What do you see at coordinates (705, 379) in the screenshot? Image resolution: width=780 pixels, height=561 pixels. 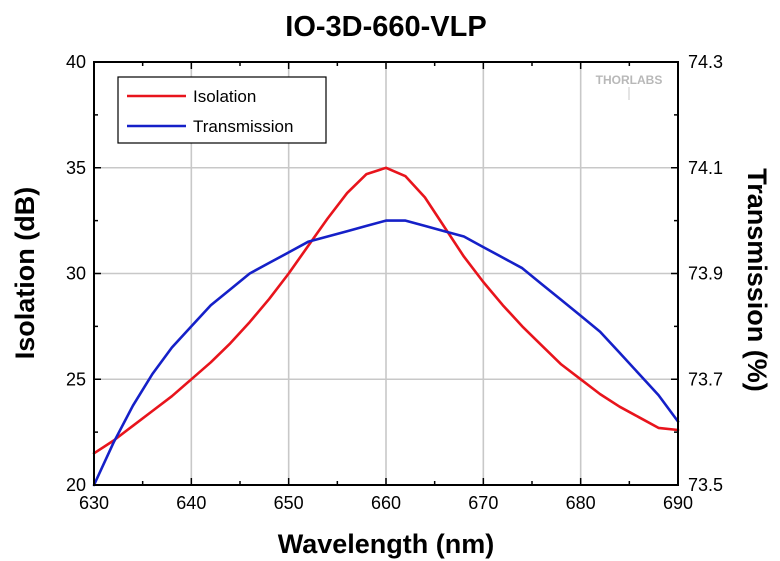 I see `y2-tick-label: 73.7` at bounding box center [705, 379].